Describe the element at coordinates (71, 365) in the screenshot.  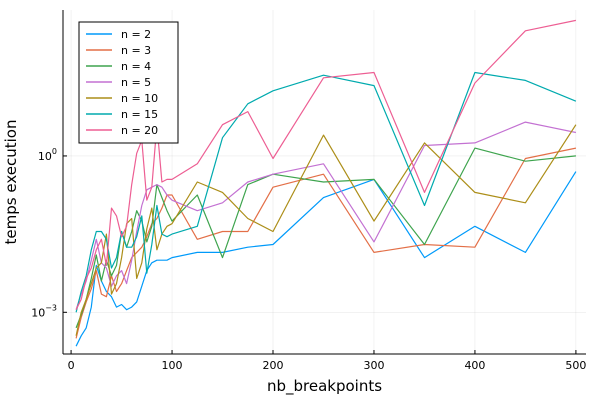
I see `x-tick-label: 0` at that location.